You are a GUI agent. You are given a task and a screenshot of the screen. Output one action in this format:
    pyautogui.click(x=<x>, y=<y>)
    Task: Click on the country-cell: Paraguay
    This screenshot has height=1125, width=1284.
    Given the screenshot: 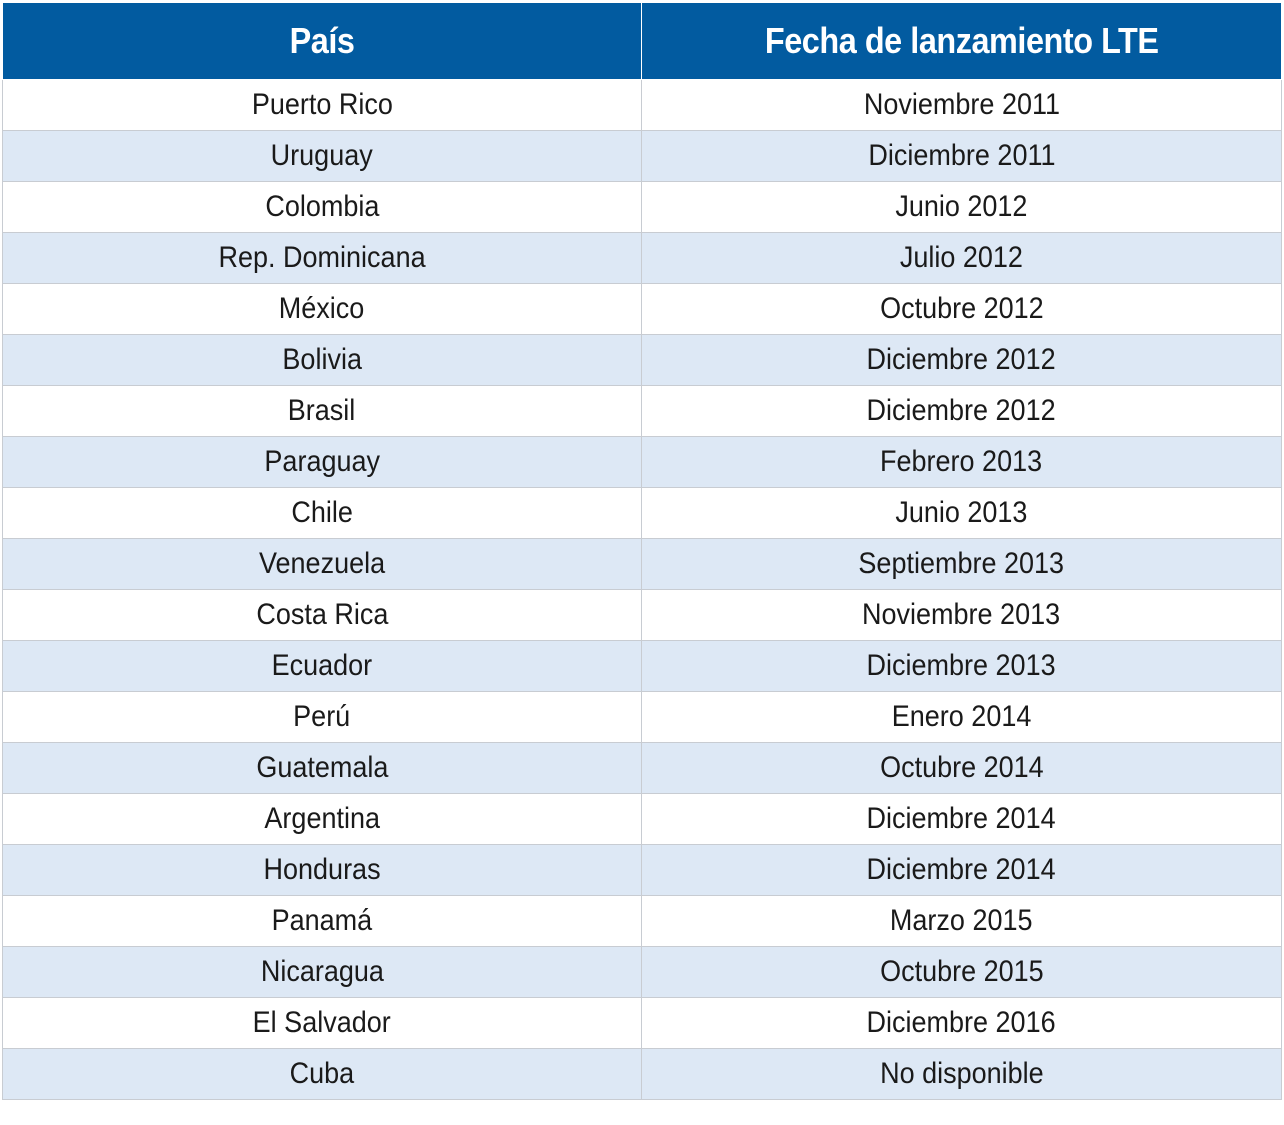 What is the action you would take?
    pyautogui.click(x=322, y=462)
    